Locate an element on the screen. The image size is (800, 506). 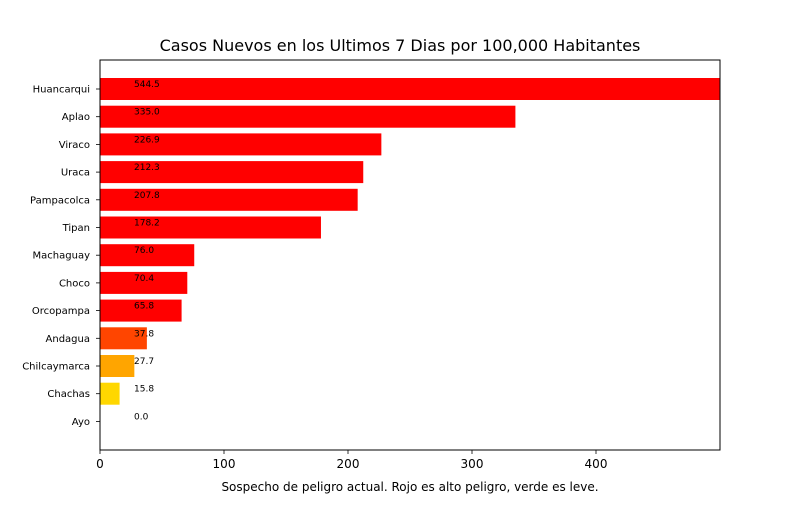
value-label: 65.8 is located at coordinates (144, 307).